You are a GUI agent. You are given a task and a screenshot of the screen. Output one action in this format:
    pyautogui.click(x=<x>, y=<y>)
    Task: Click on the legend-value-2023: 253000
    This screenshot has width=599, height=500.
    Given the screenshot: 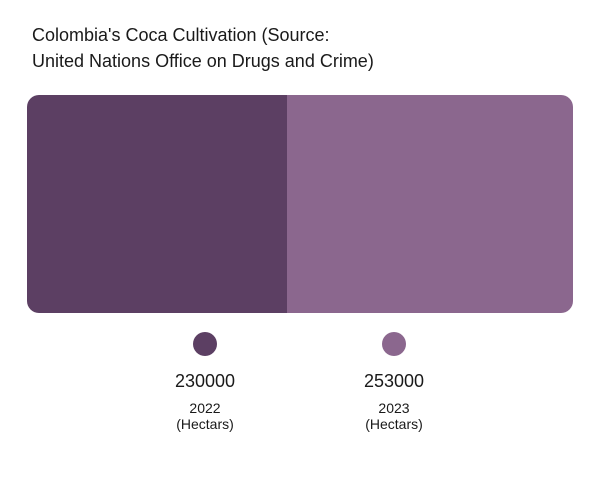 What is the action you would take?
    pyautogui.click(x=394, y=381)
    